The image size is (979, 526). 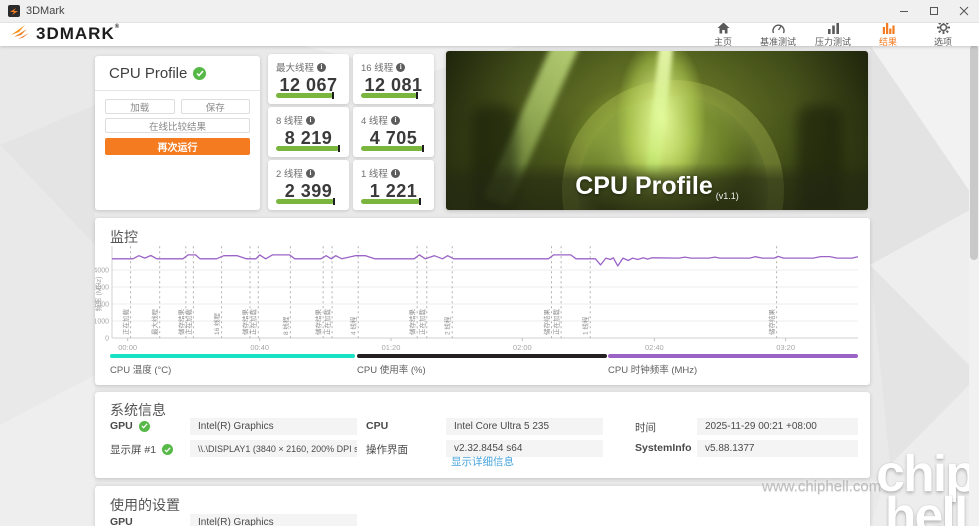 I want to click on score-label: 8 线程, so click(x=289, y=121).